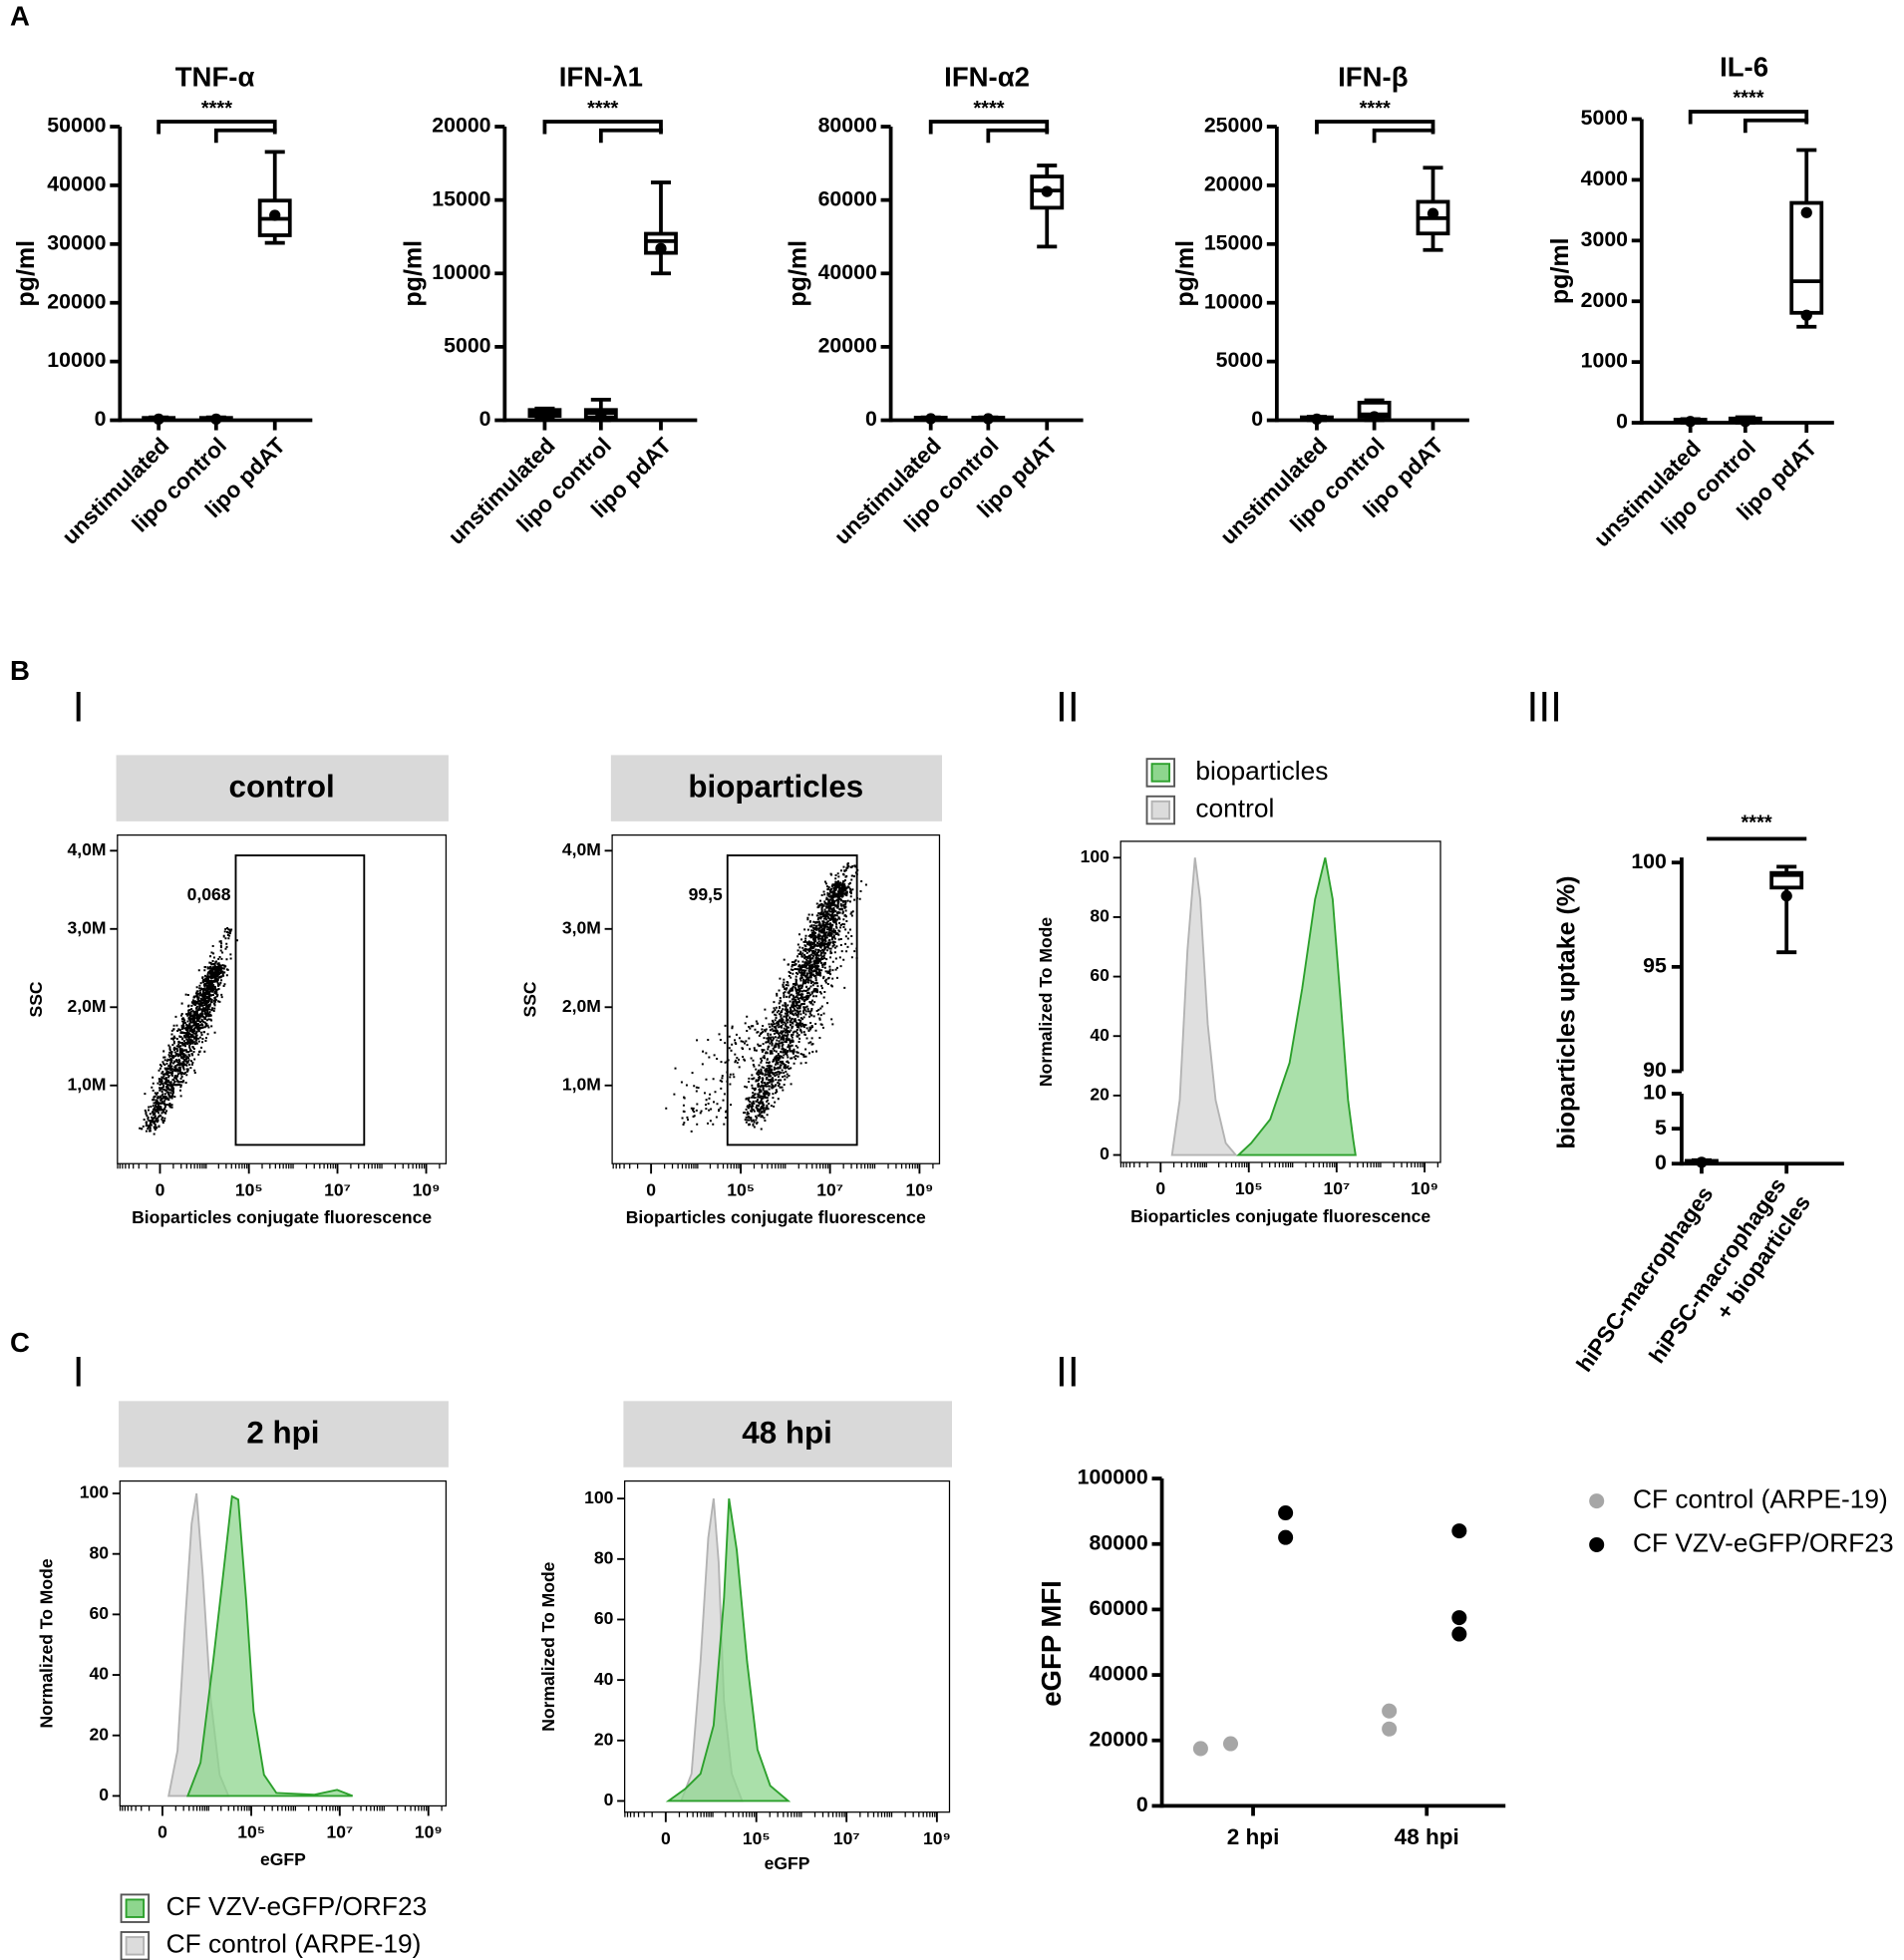 The image size is (1904, 1960). I want to click on title-banner, so click(284, 1434).